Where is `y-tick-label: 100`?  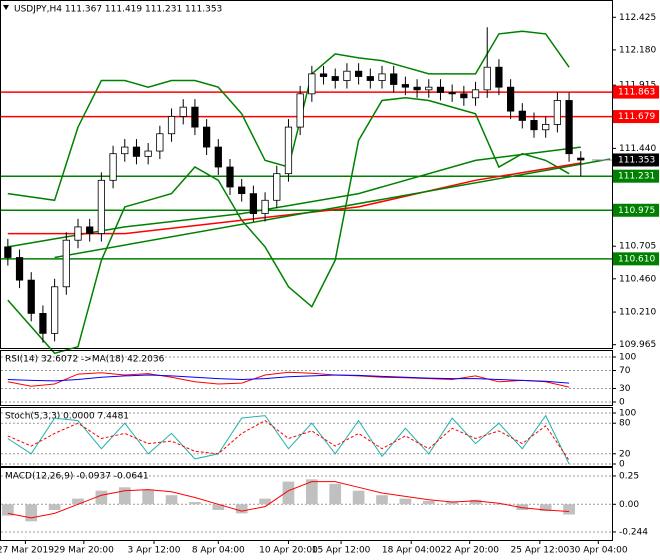
y-tick-label: 100 is located at coordinates (627, 358).